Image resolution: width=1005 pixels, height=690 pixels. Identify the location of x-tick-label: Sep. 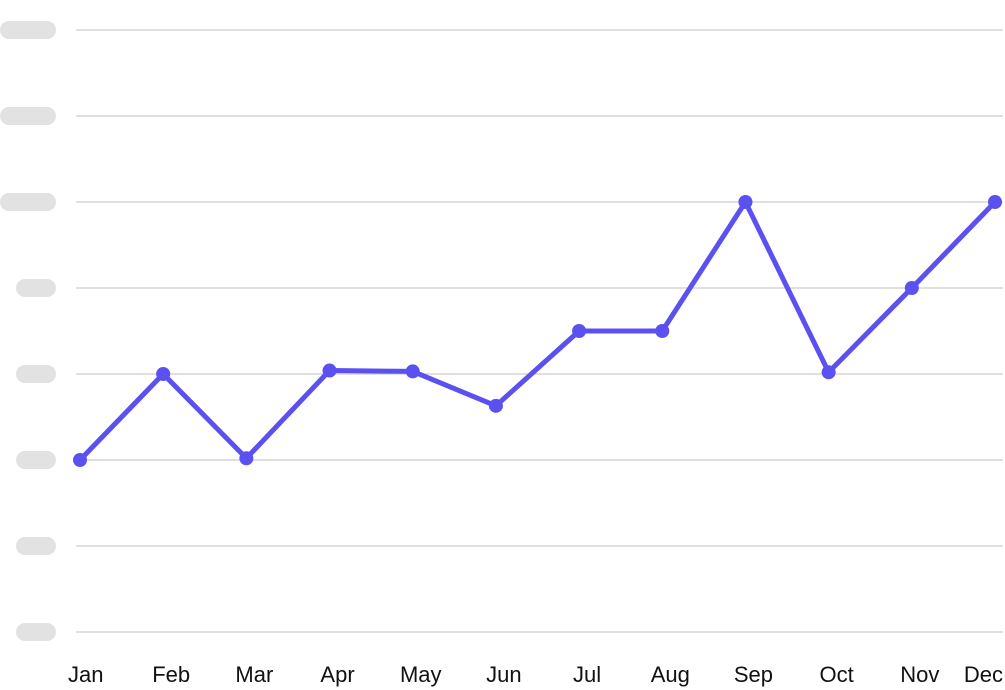
(753, 674).